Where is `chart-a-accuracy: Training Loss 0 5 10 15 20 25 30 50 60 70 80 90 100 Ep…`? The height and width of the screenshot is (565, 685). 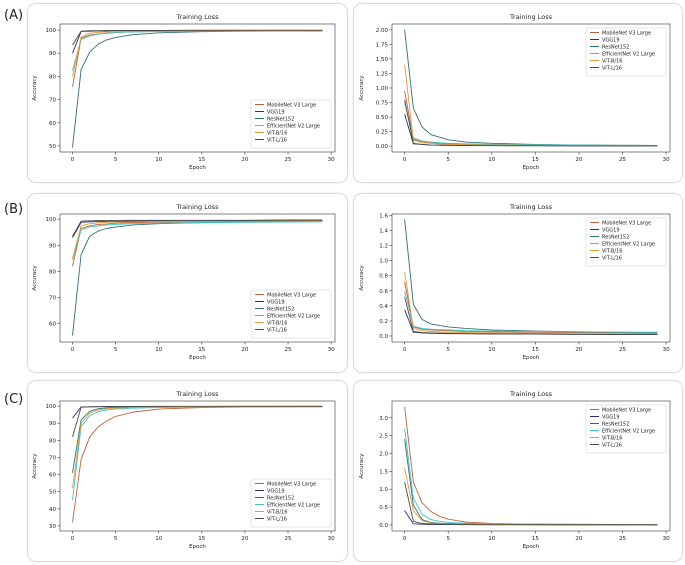
chart-a-accuracy: Training Loss 0 5 10 15 20 25 30 50 60 70 80 90 100 Ep… is located at coordinates (184, 92).